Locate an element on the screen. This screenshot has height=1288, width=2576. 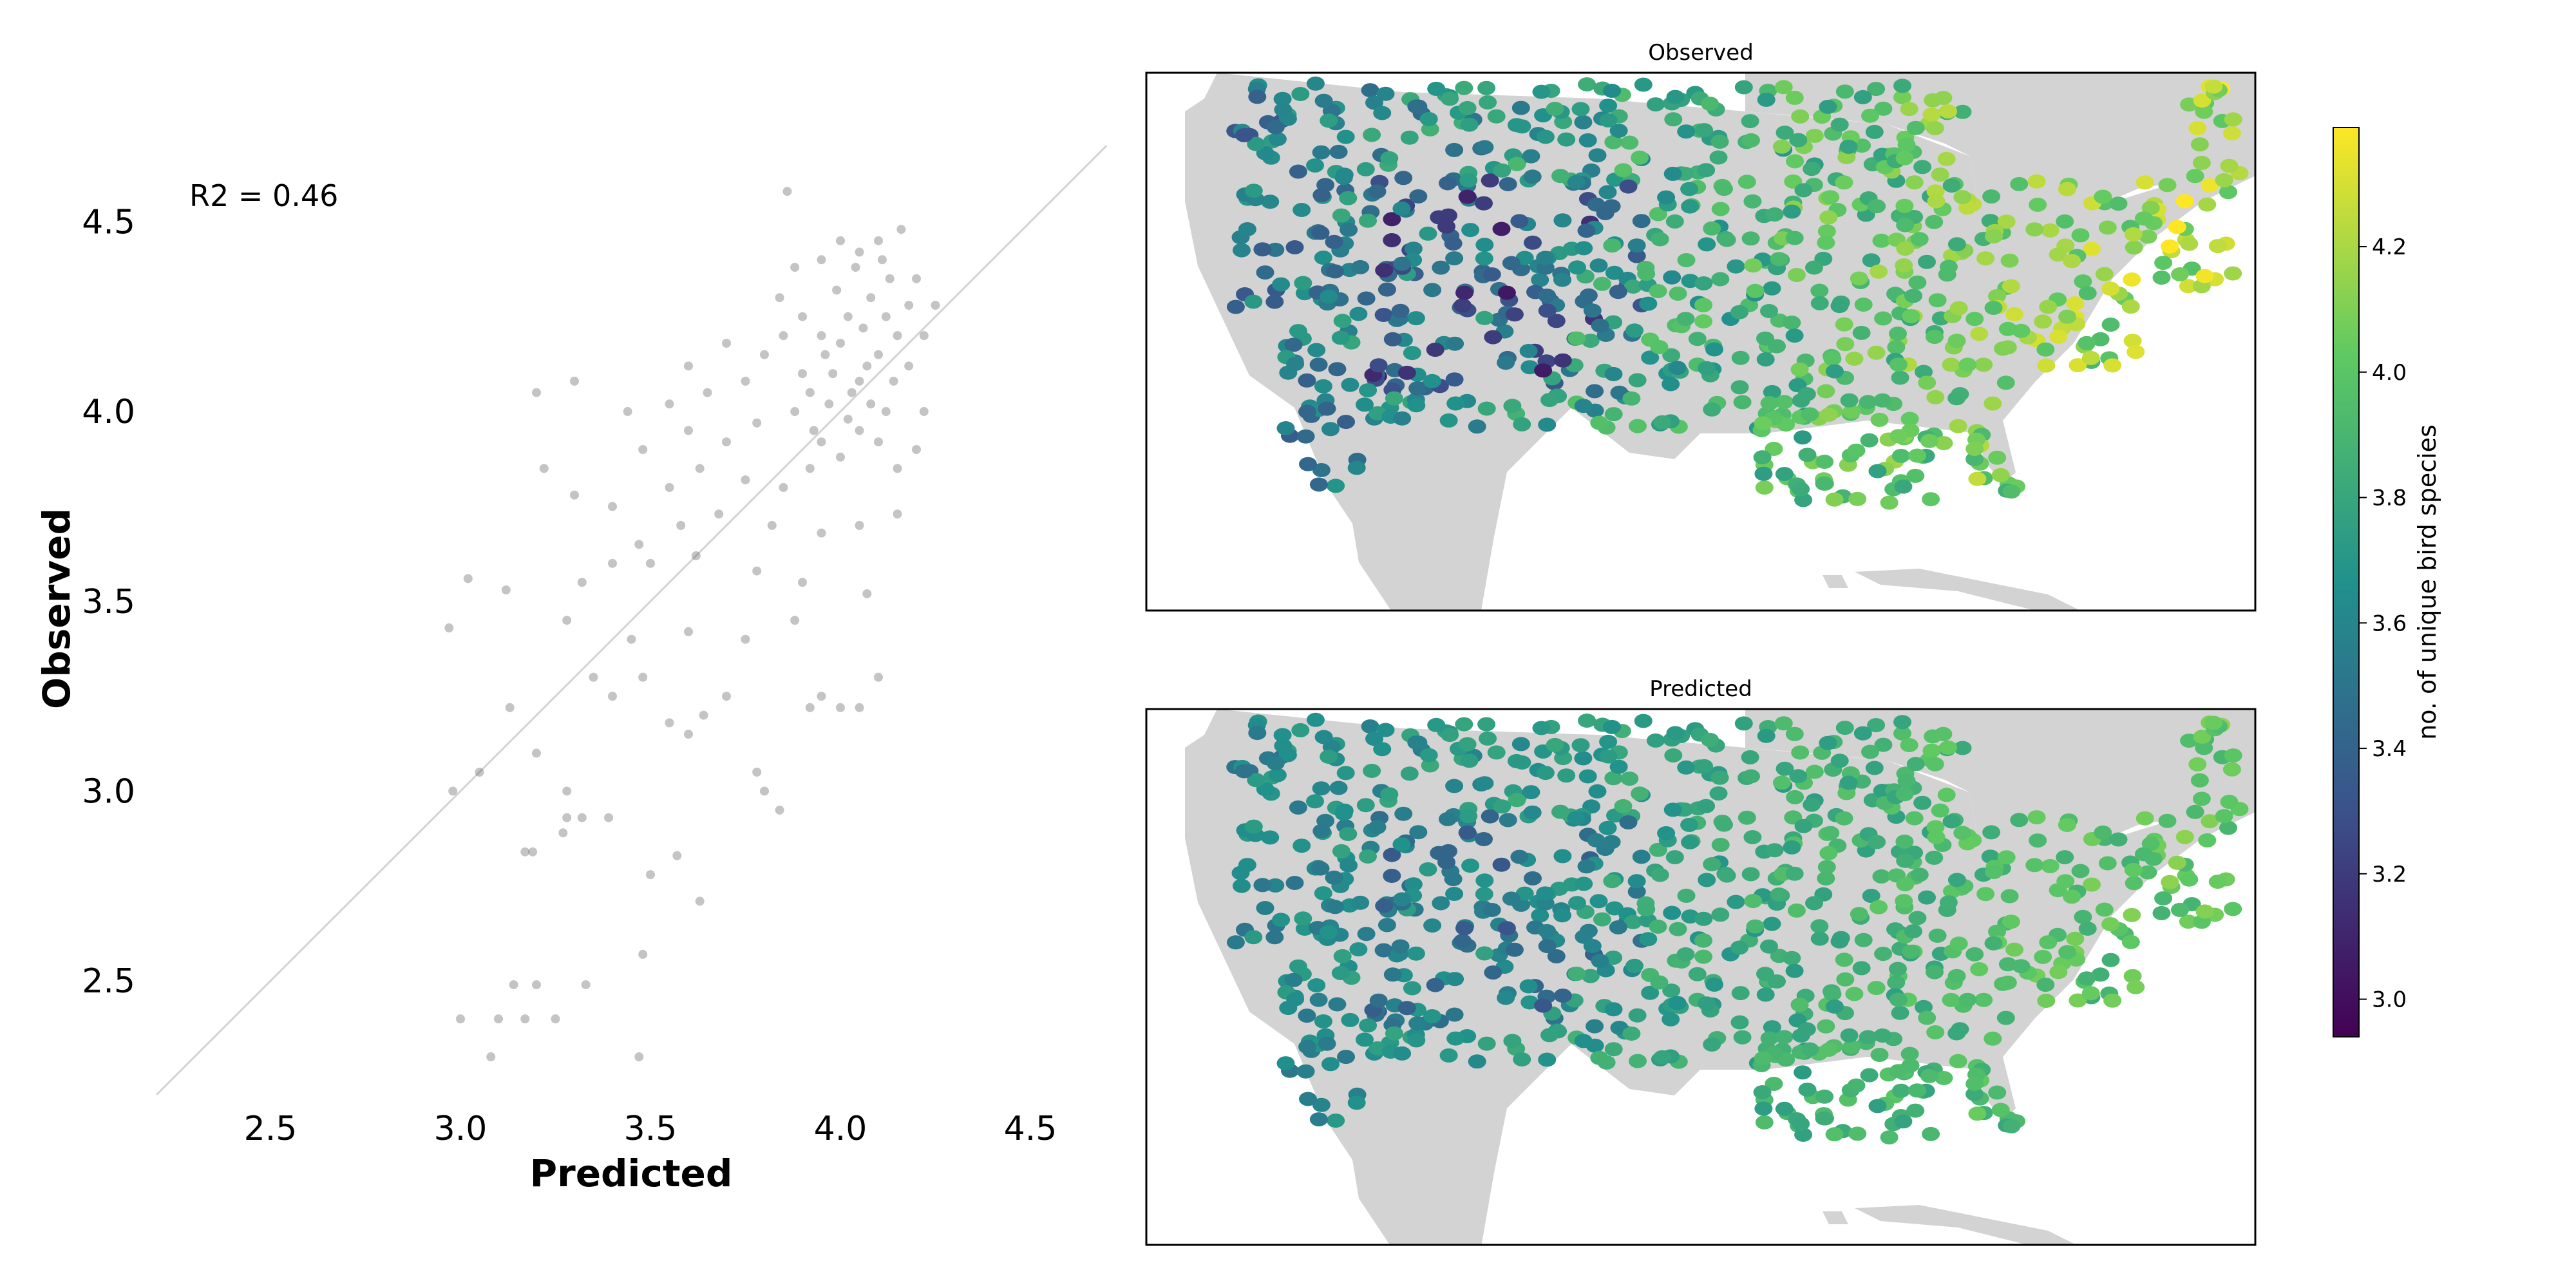
scatter-points is located at coordinates (692, 624).